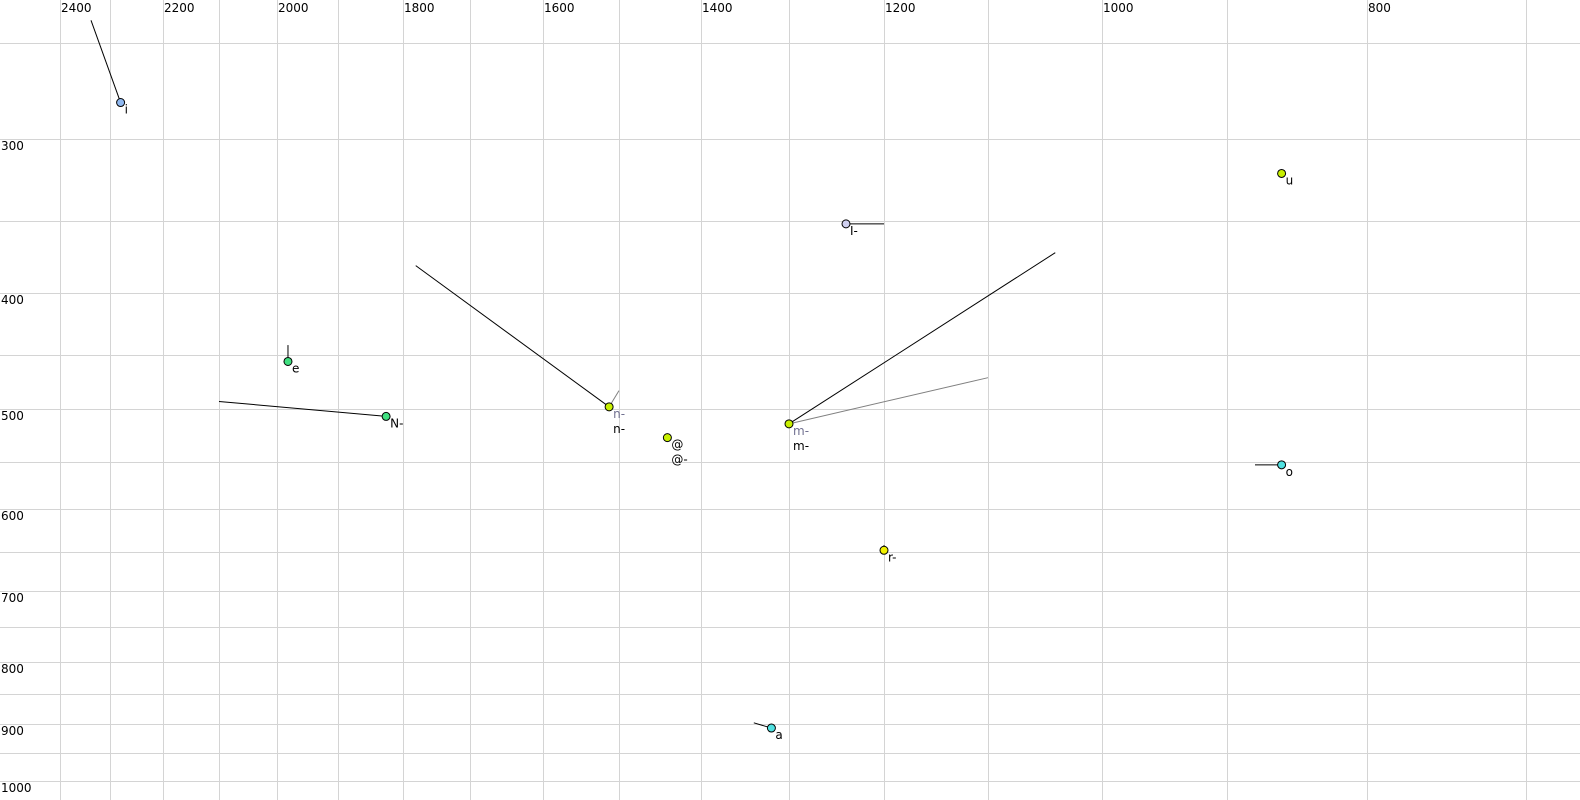 This screenshot has height=800, width=1580. Describe the element at coordinates (16, 788) in the screenshot. I see `y-tick-label: 1000` at that location.